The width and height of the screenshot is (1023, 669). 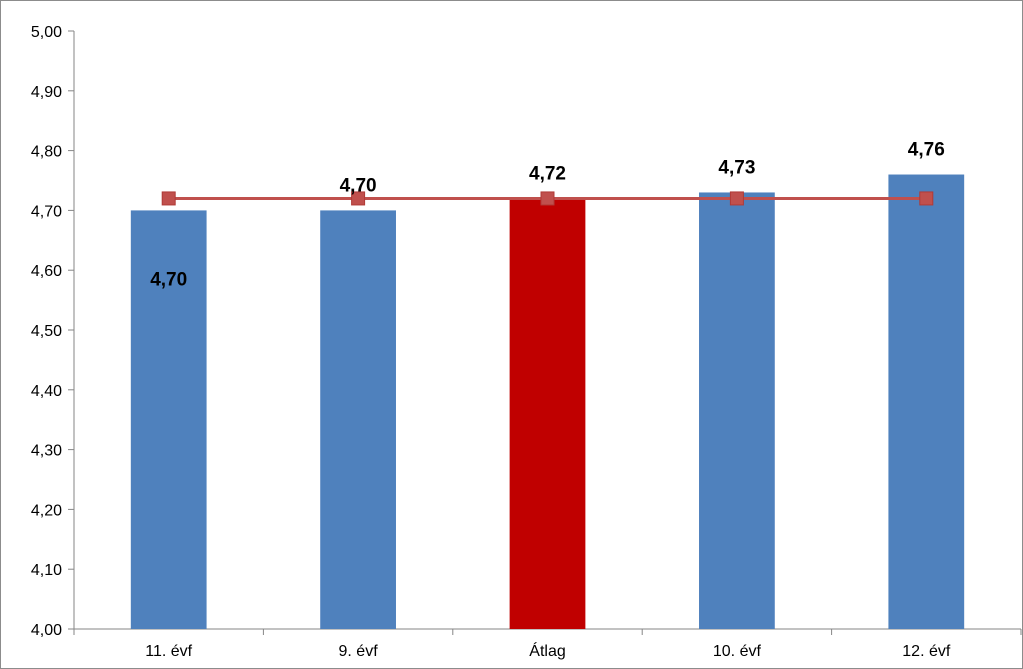 I want to click on y-tick-label: 4,70, so click(x=46, y=211).